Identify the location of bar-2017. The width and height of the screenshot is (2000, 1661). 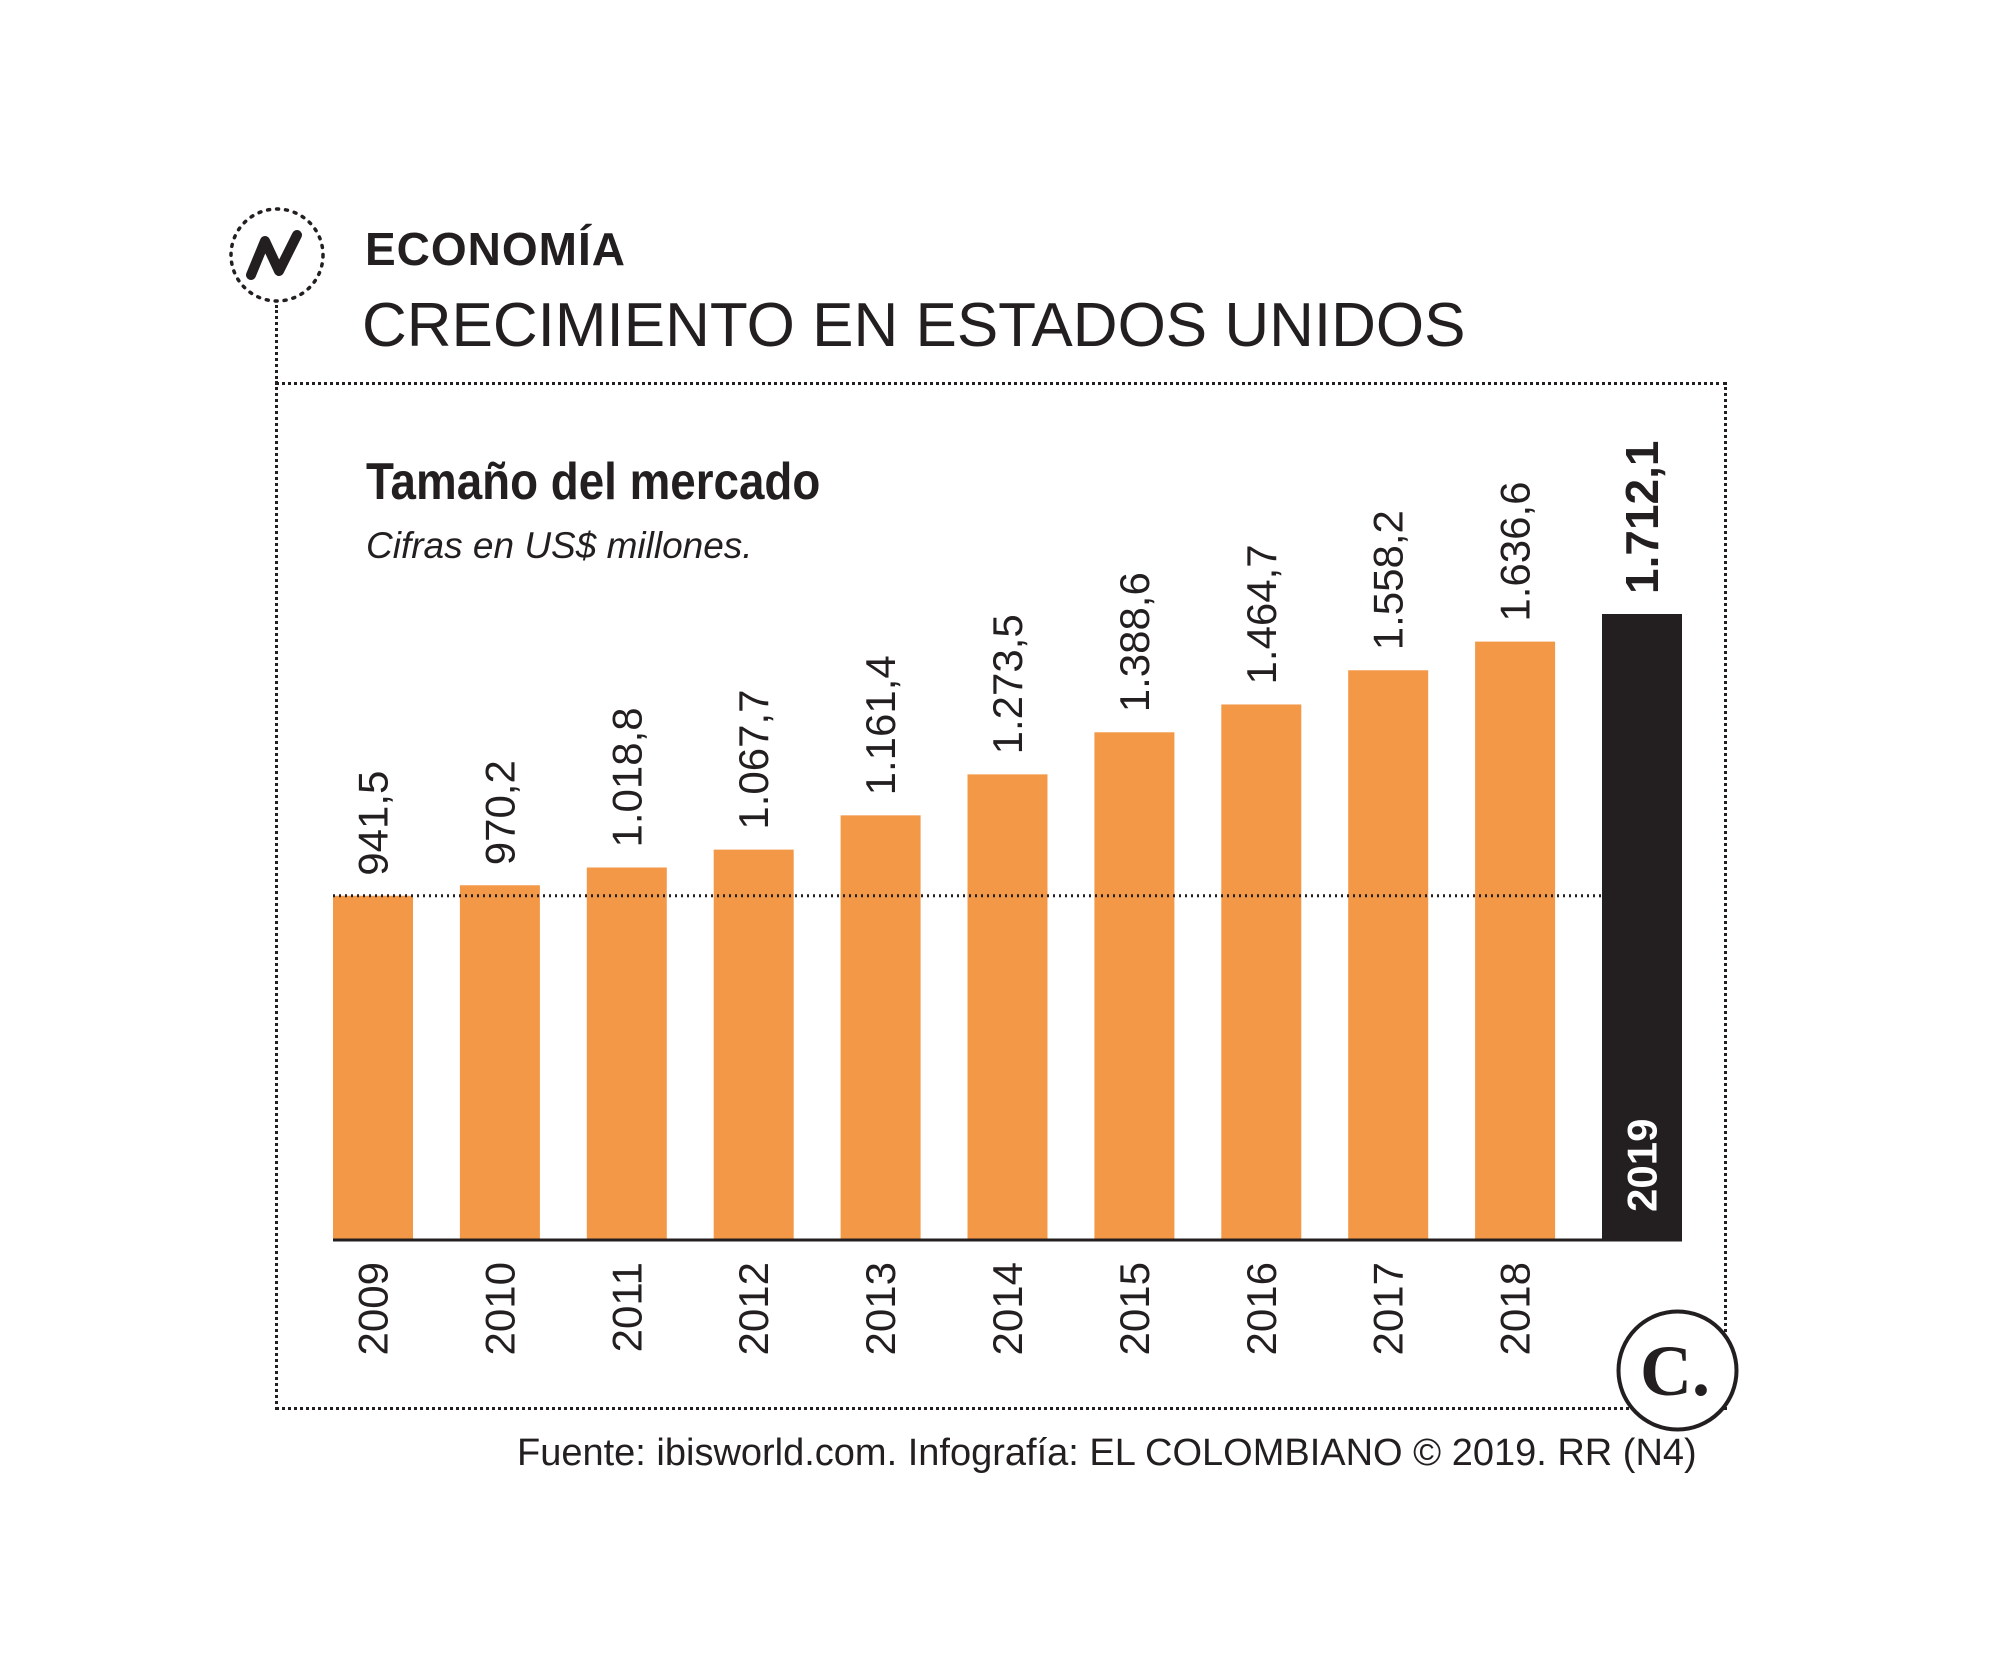
(1388, 955).